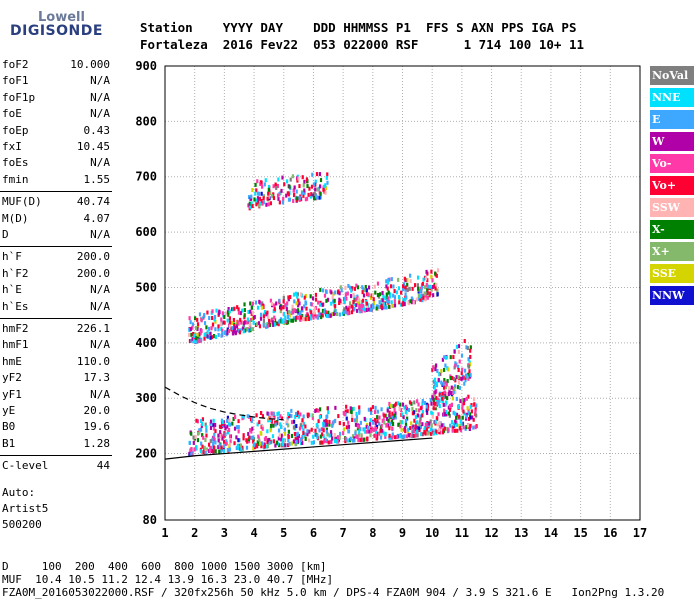 Image resolution: width=700 pixels, height=600 pixels. What do you see at coordinates (15, 163) in the screenshot?
I see `param-name: foEs` at bounding box center [15, 163].